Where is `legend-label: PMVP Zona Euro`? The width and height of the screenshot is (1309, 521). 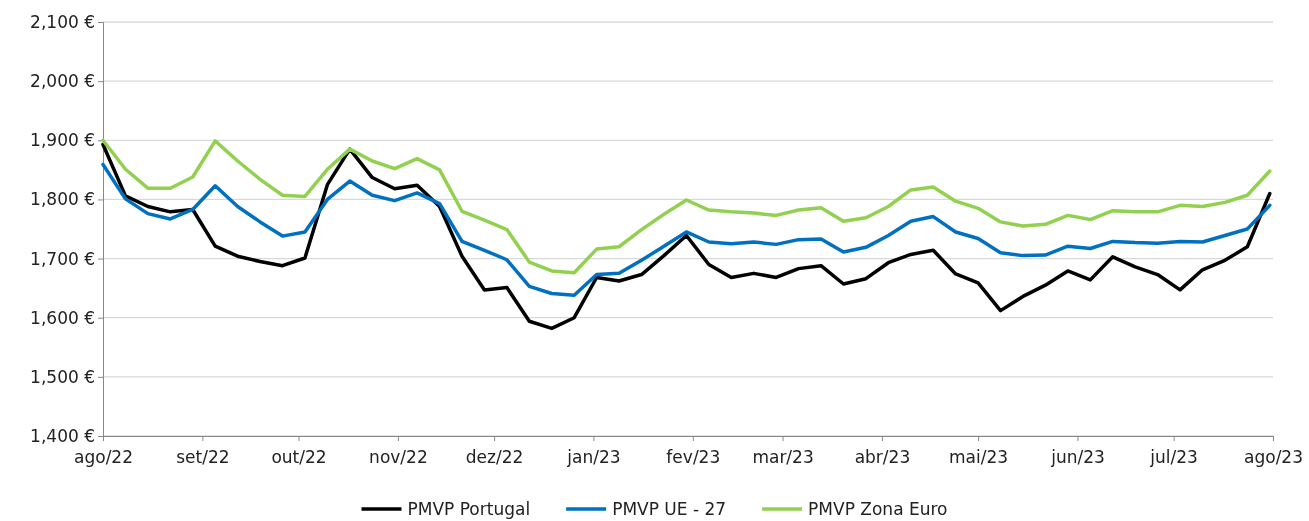
legend-label: PMVP Zona Euro is located at coordinates (878, 509).